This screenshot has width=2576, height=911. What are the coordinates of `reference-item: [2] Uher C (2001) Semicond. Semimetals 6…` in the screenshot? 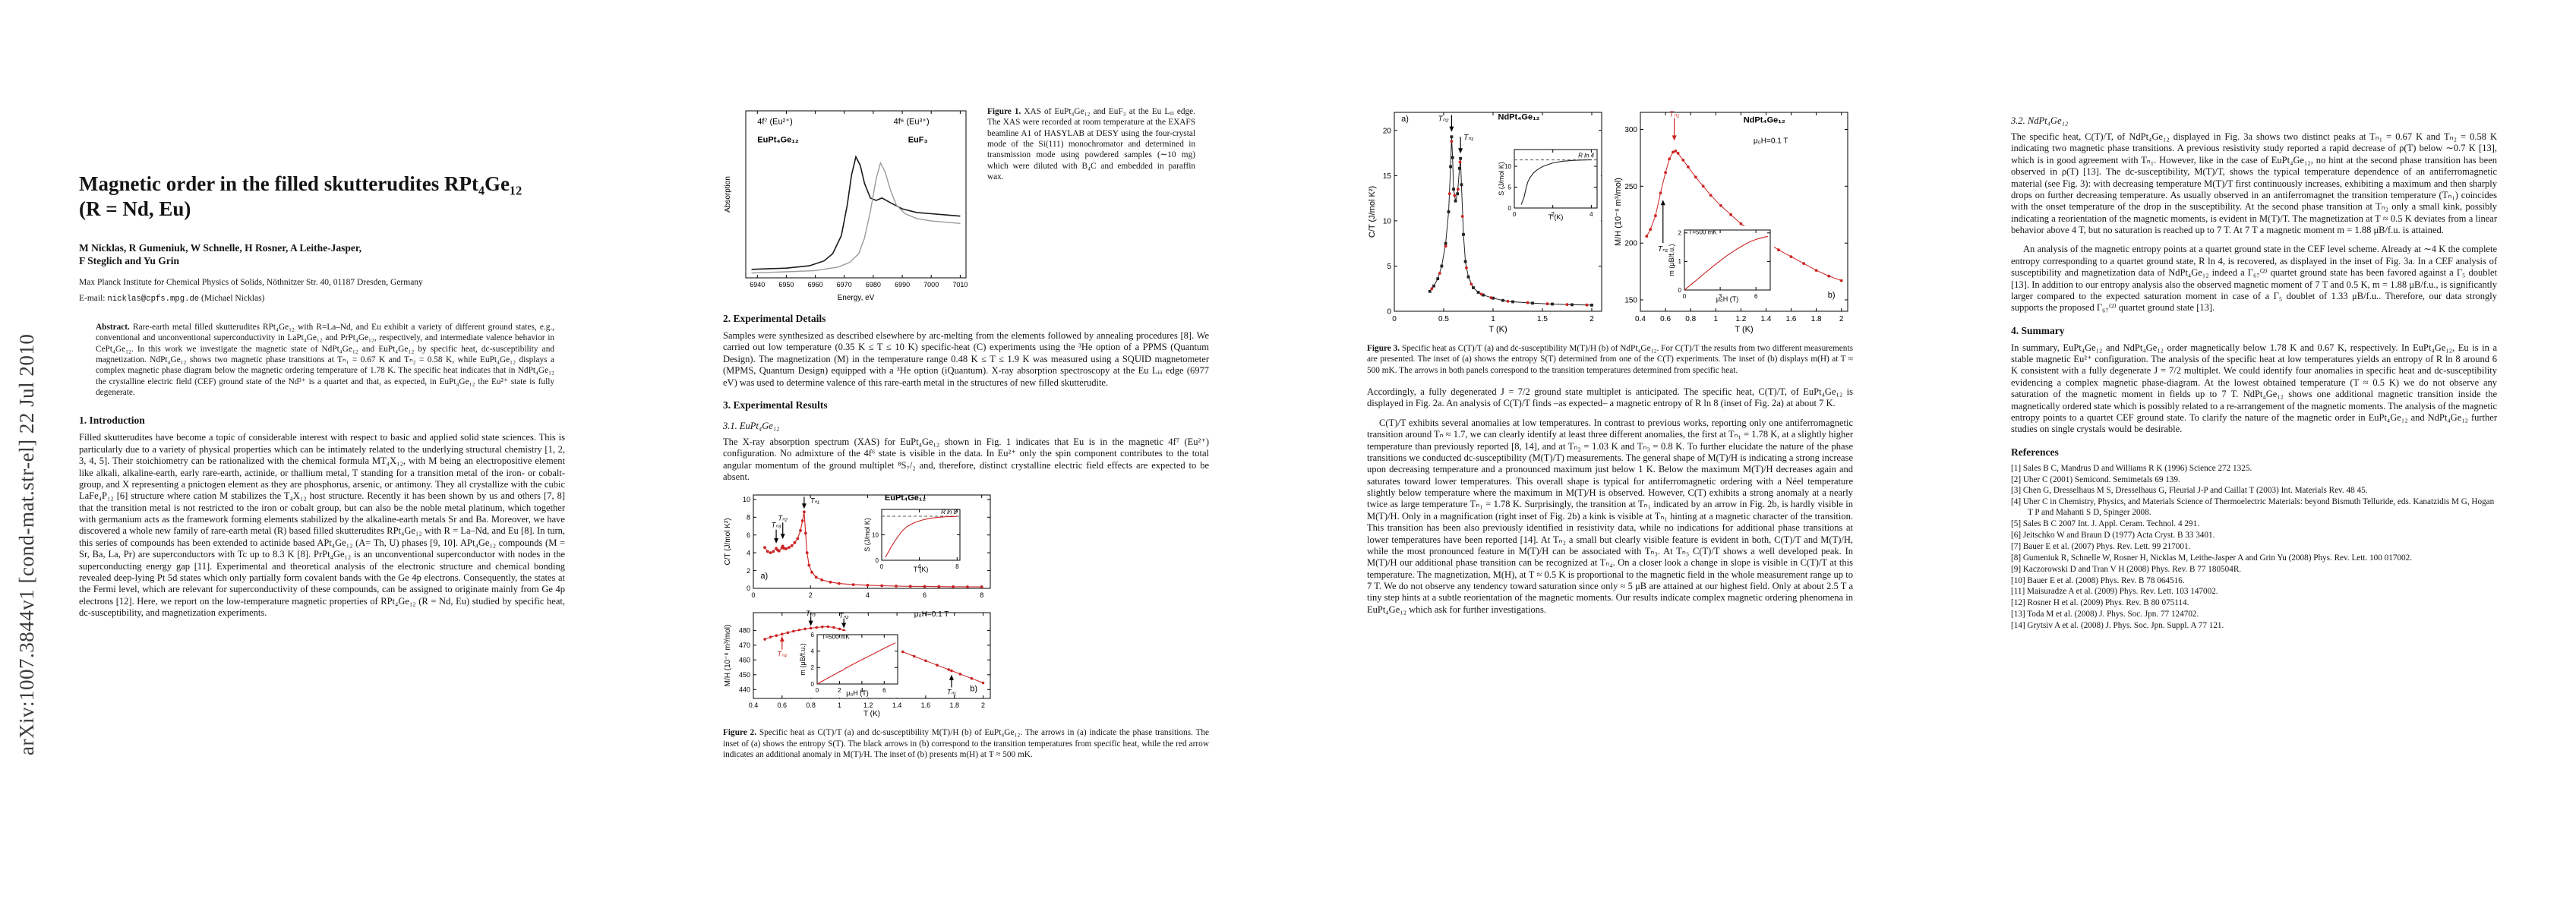 It's located at (2095, 479).